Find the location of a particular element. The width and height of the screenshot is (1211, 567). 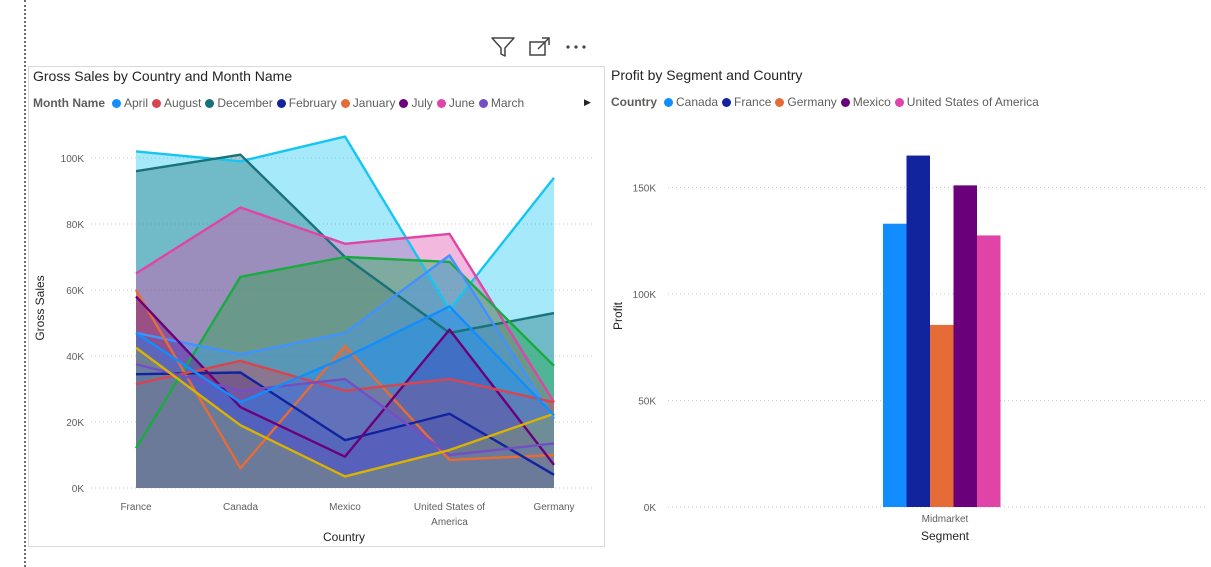

legend-title: Country is located at coordinates (634, 102).